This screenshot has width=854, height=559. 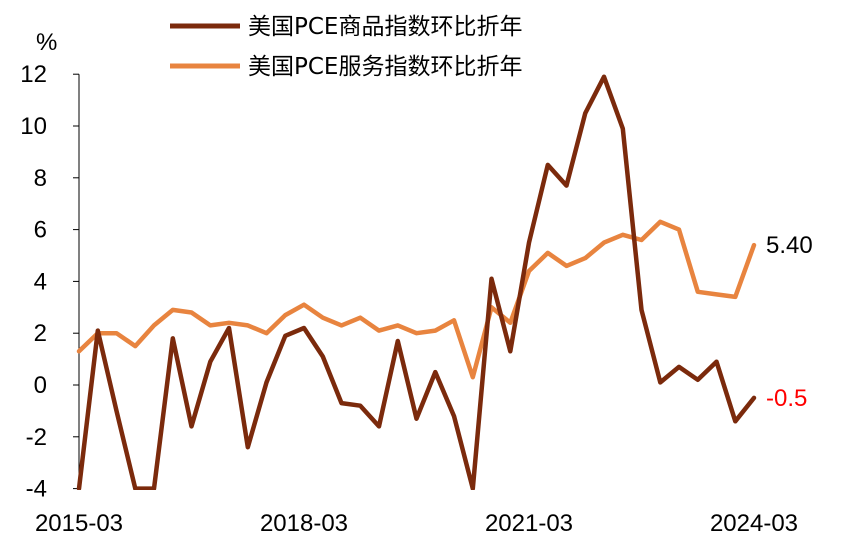 What do you see at coordinates (40, 230) in the screenshot?
I see `y-tick-label: 6` at bounding box center [40, 230].